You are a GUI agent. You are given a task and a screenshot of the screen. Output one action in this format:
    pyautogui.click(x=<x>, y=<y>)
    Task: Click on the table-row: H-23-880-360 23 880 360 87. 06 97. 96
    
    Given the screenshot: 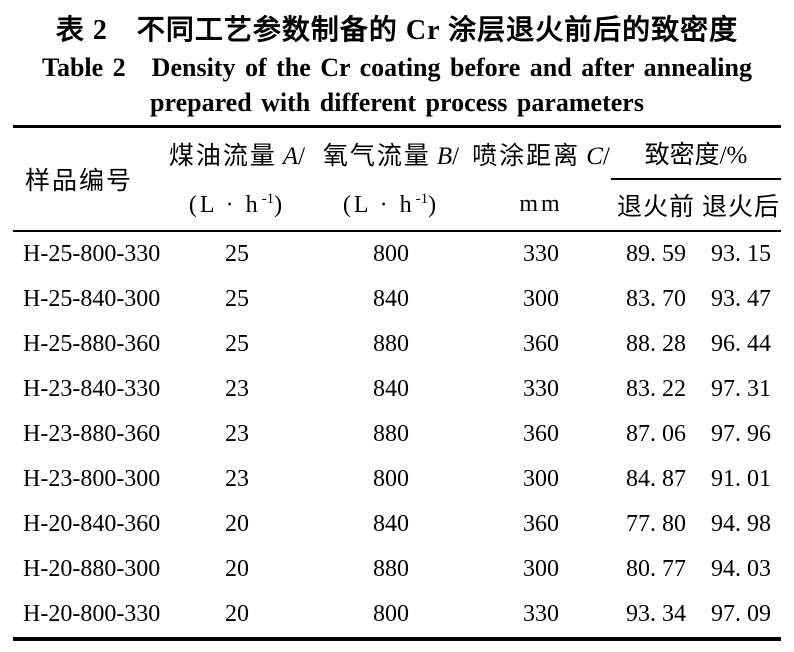 What is the action you would take?
    pyautogui.click(x=397, y=434)
    